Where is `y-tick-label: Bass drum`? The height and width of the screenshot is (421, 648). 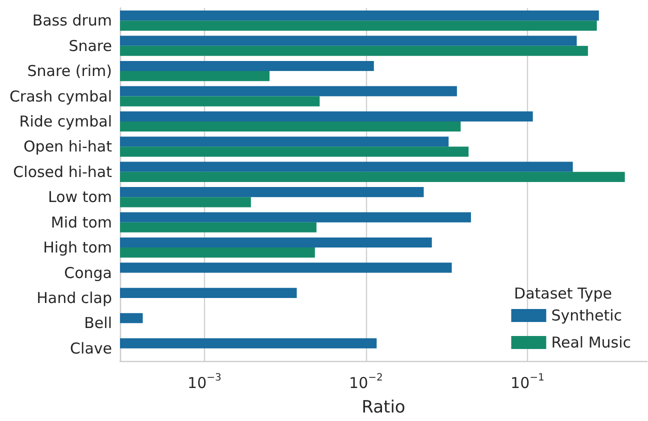 y-tick-label: Bass drum is located at coordinates (72, 21).